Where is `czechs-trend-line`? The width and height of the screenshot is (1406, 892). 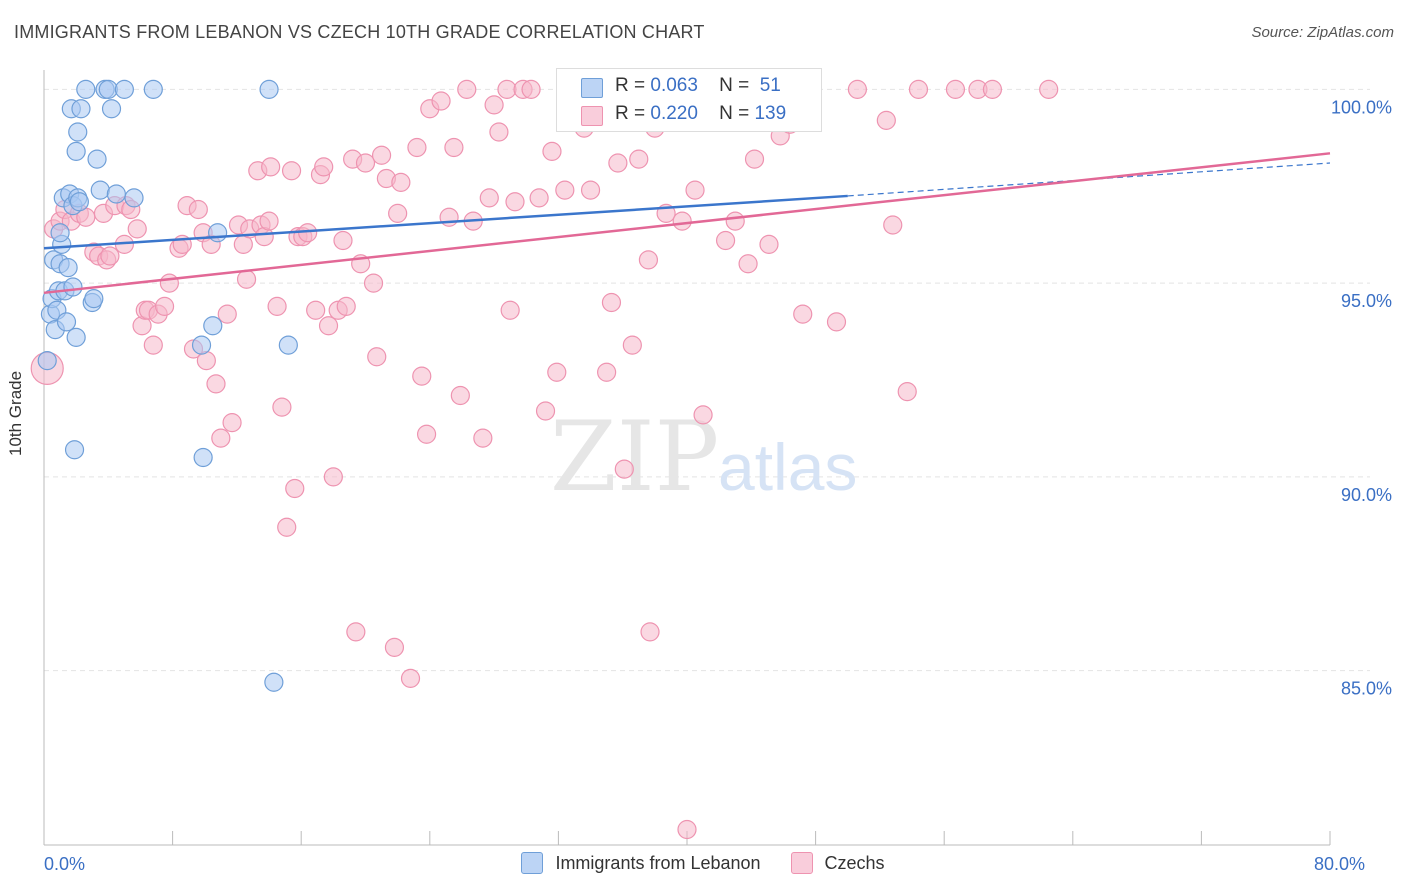
czechs-trend-line is located at coordinates (687, 223).